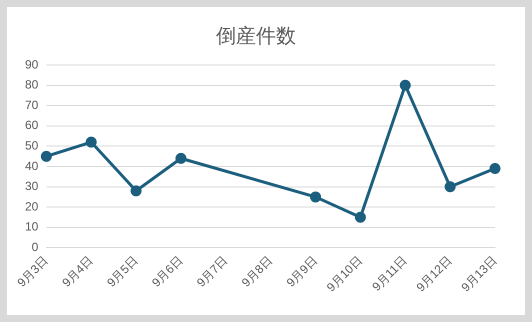  I want to click on y-tick-label: 10, so click(31, 227).